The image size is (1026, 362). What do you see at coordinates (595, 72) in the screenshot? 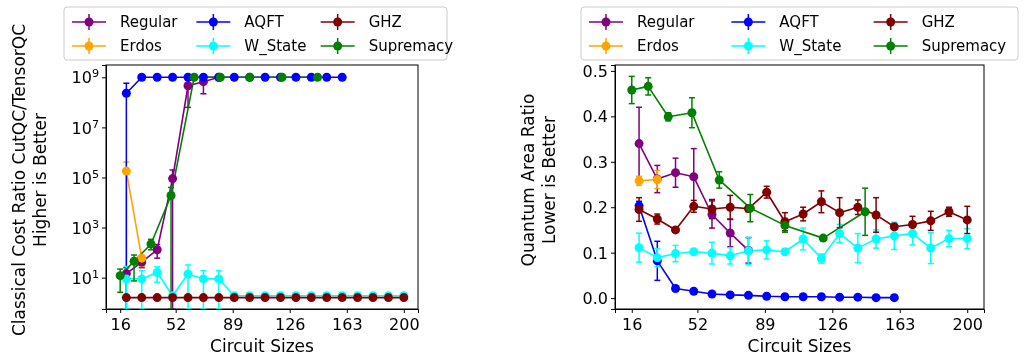
I see `y-tick-label: 0.5` at bounding box center [595, 72].